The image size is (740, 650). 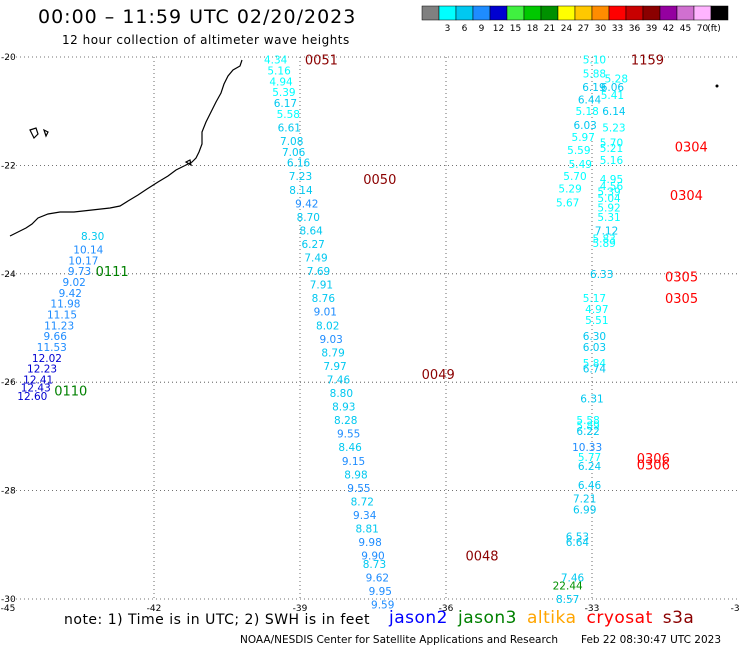 I want to click on wave-height-value: 5.83, so click(x=603, y=240).